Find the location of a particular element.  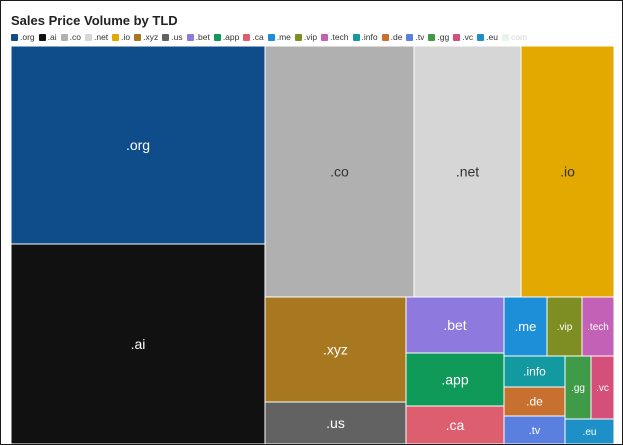

treemap-tile-label: .net is located at coordinates (467, 171).